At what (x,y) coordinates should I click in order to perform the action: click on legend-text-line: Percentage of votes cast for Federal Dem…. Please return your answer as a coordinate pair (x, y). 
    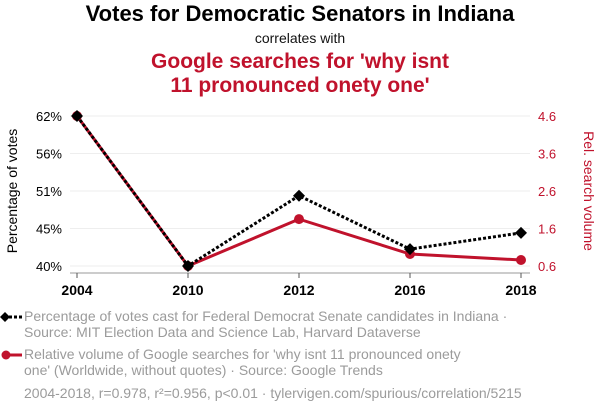
    Looking at the image, I should click on (266, 316).